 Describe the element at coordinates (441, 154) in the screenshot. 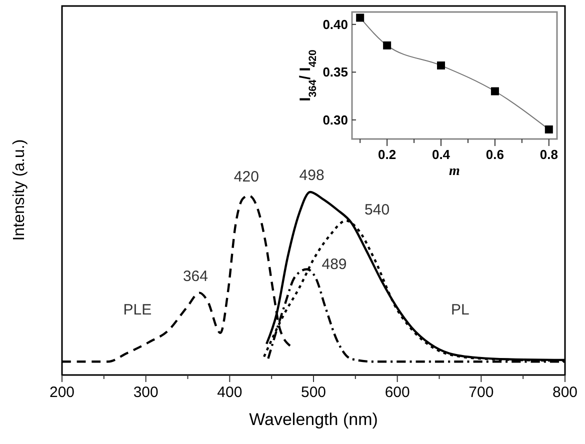

I see `x-tick-label: 0.4` at that location.